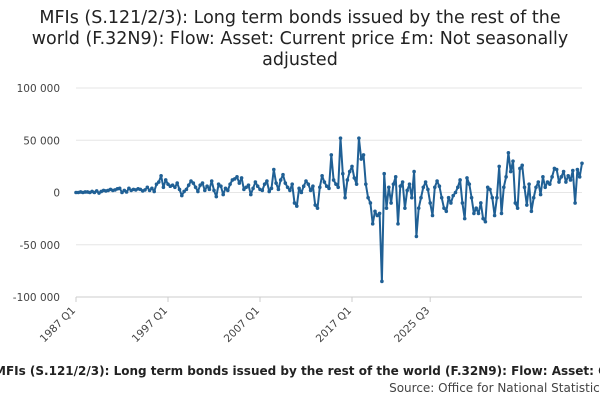 This screenshot has height=400, width=600. What do you see at coordinates (38, 89) in the screenshot?
I see `y-tick-label: 100 000` at bounding box center [38, 89].